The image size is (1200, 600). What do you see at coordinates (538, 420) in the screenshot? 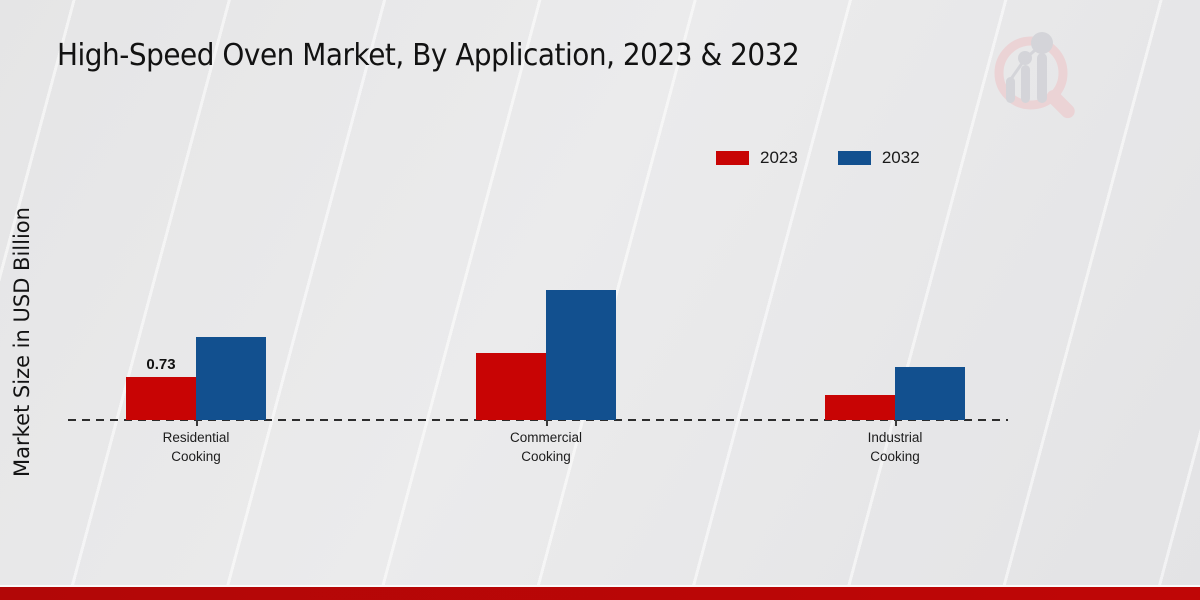
I see `zero-baseline` at bounding box center [538, 420].